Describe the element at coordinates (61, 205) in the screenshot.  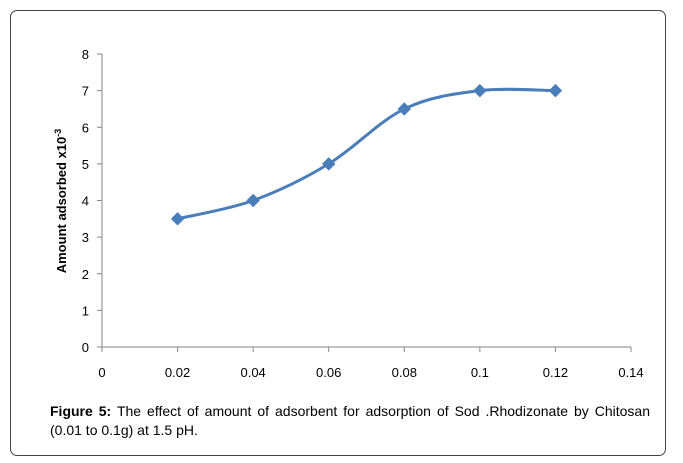
I see `y-axis-label-text: Amount adsorbed x10` at that location.